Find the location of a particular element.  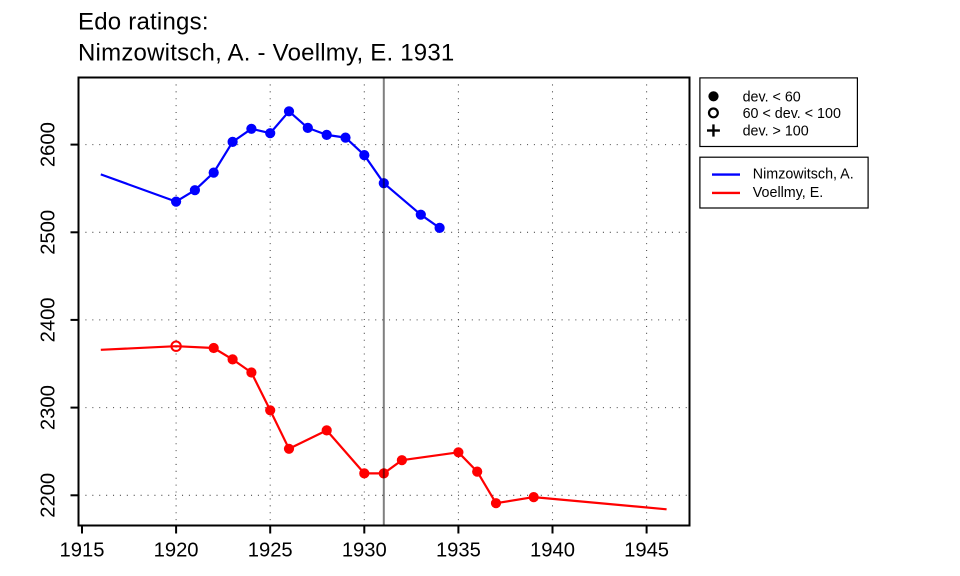

svg-text: Voellmy, E. is located at coordinates (788, 193).